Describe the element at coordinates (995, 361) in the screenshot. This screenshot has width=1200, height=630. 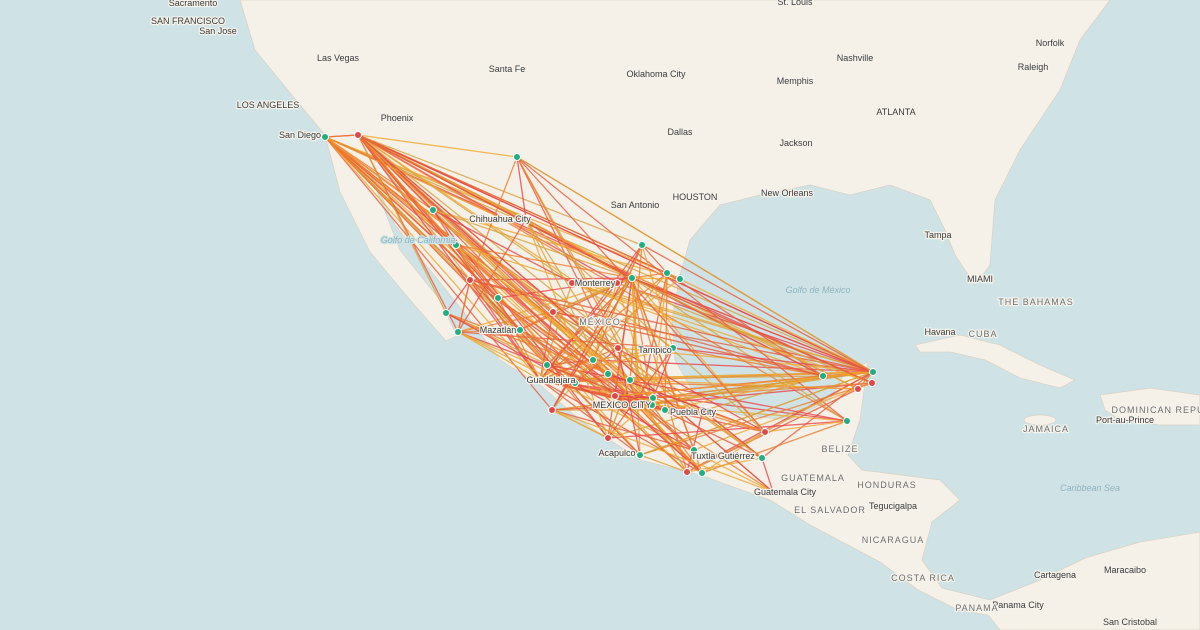
I see `cuba` at that location.